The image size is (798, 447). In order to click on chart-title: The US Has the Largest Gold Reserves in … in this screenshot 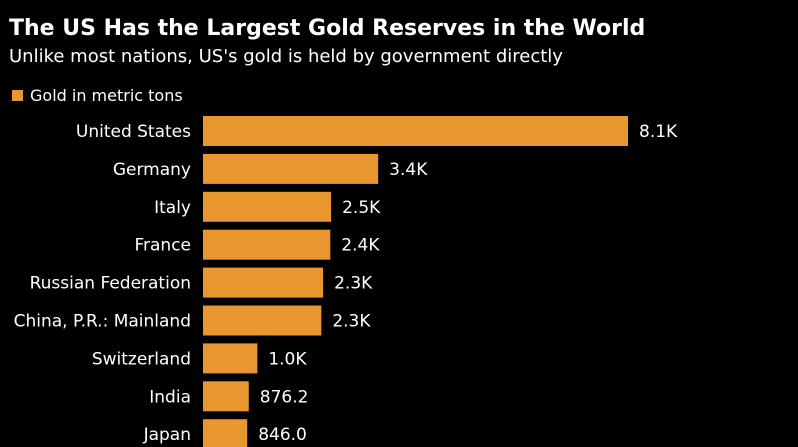, I will do `click(327, 28)`.